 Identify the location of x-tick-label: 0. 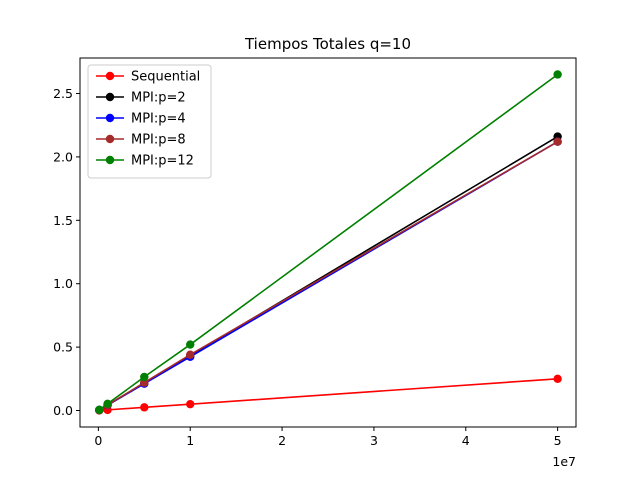
(98, 440).